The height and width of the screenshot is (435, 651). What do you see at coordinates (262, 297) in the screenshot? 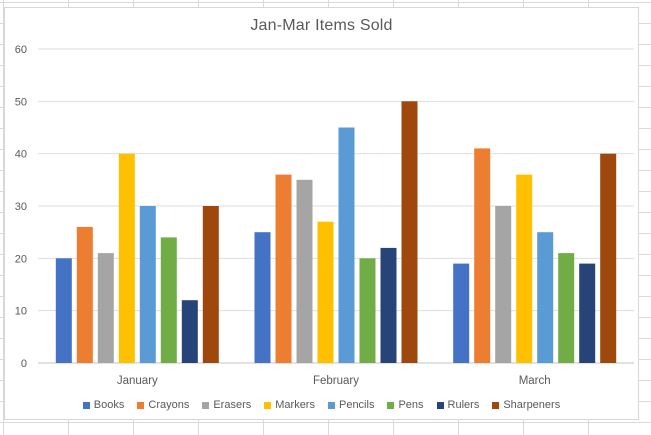
I see `bar-books-february` at bounding box center [262, 297].